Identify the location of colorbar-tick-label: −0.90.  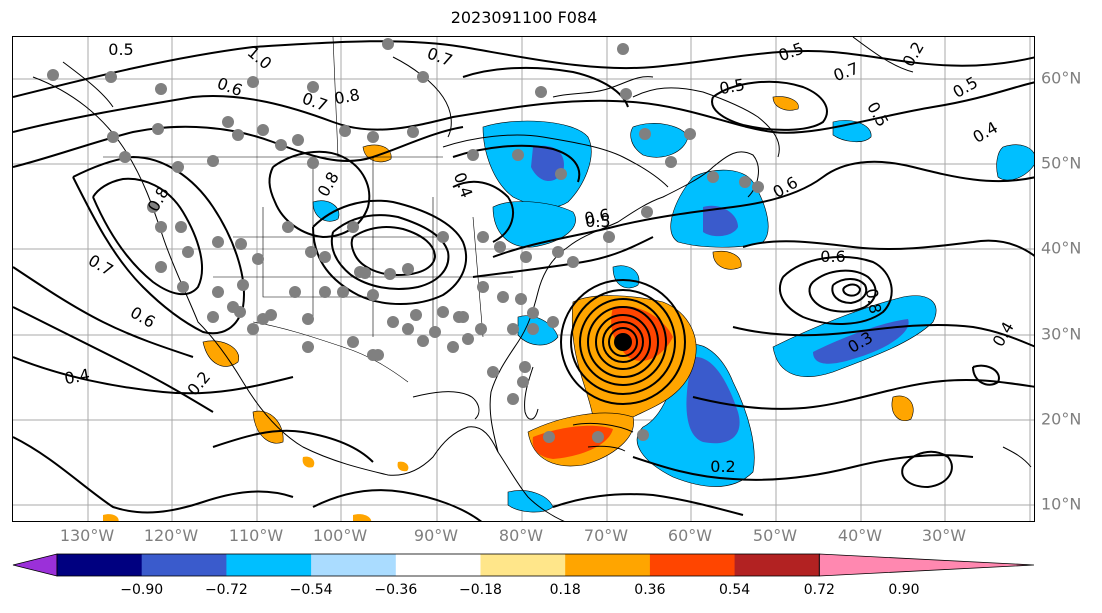
(142, 590).